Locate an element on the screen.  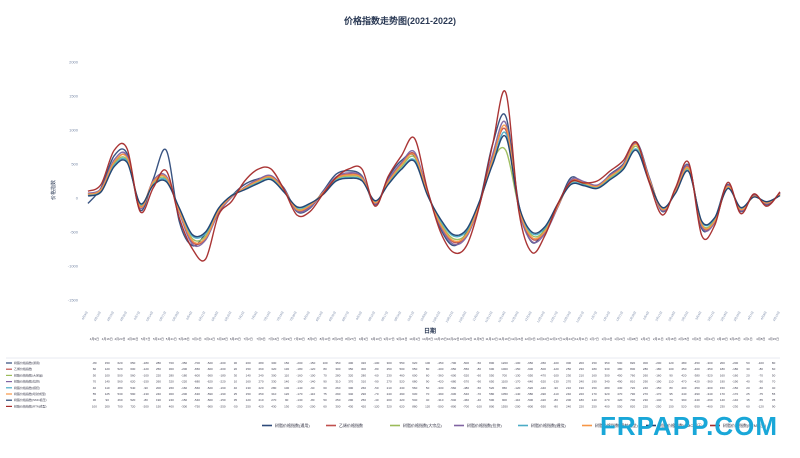
table-cell: -540 is located at coordinates (453, 400).